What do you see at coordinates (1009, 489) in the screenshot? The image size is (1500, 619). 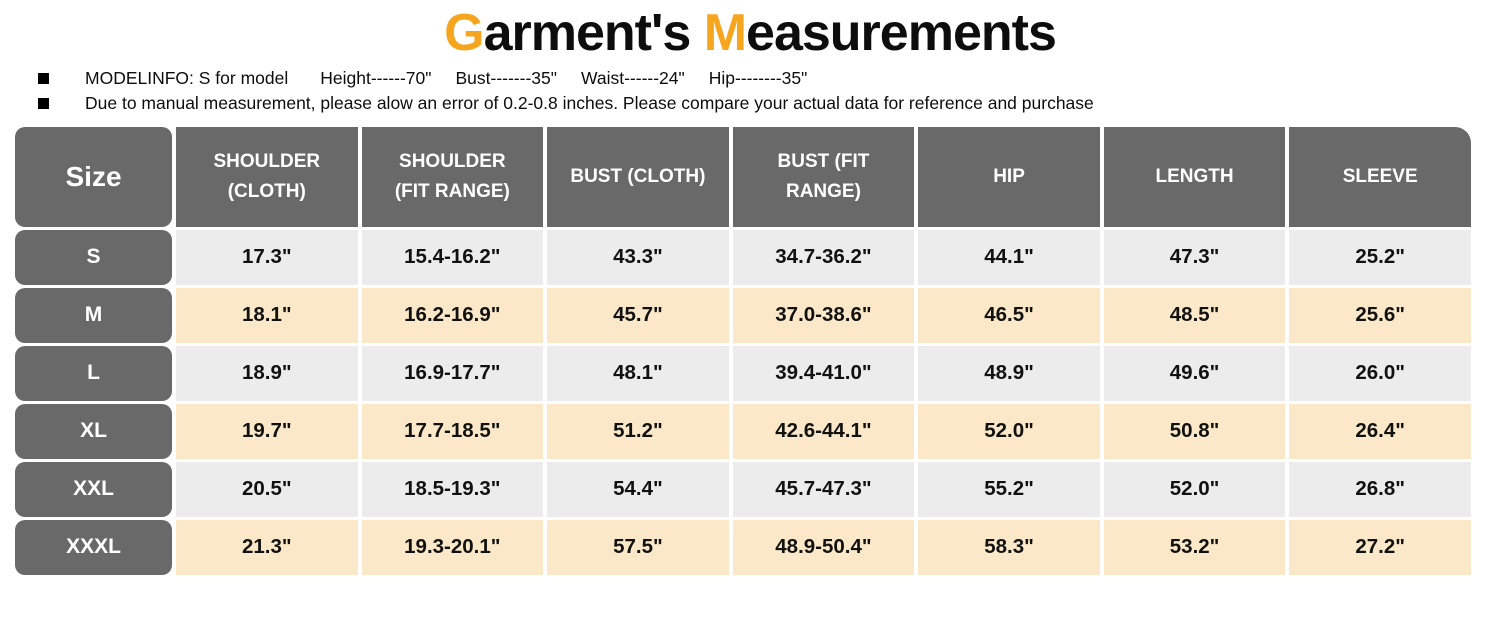 I see `cell-value: 55.2"` at bounding box center [1009, 489].